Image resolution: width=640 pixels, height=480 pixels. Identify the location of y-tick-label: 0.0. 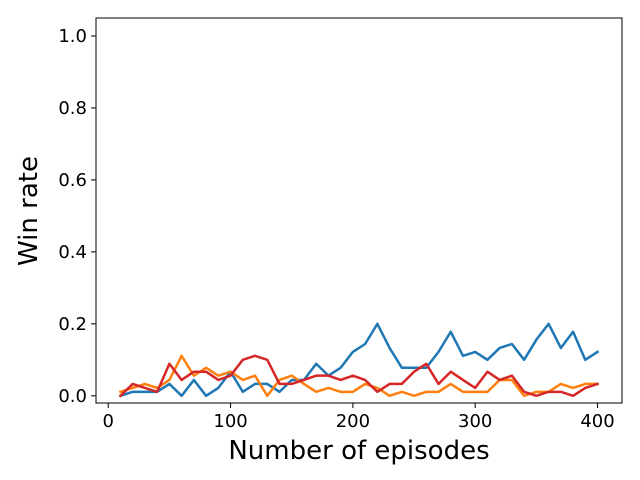
(72, 396).